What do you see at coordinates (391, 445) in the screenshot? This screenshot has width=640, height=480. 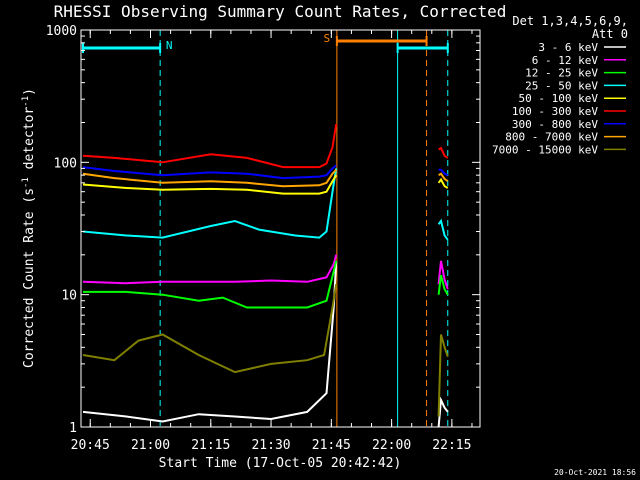 I see `x-tick-label: 22:00` at bounding box center [391, 445].